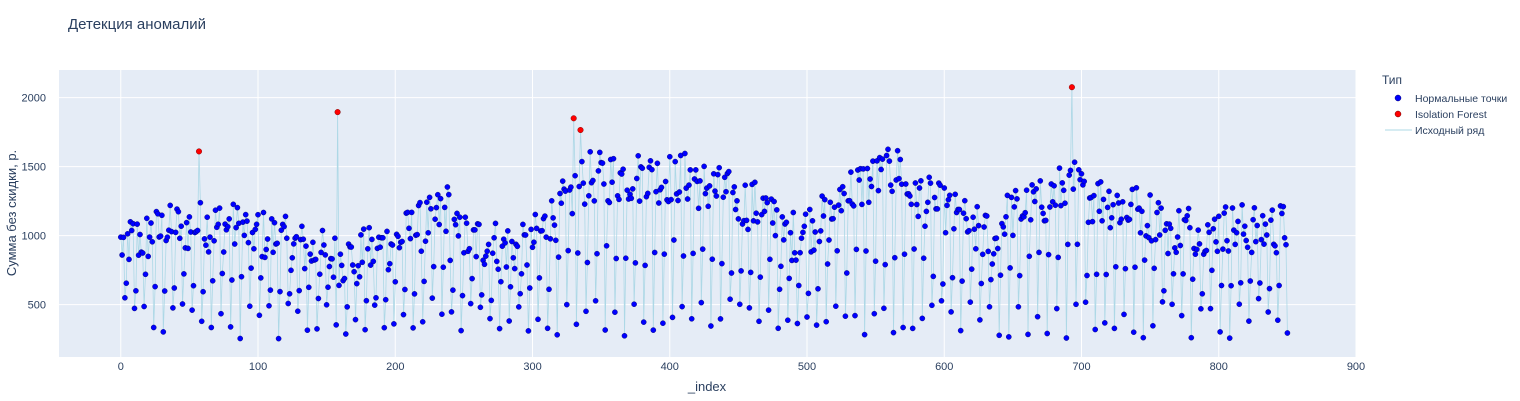 This screenshot has height=401, width=1520. Describe the element at coordinates (580, 129) in the screenshot. I see `anomaly-point` at that location.